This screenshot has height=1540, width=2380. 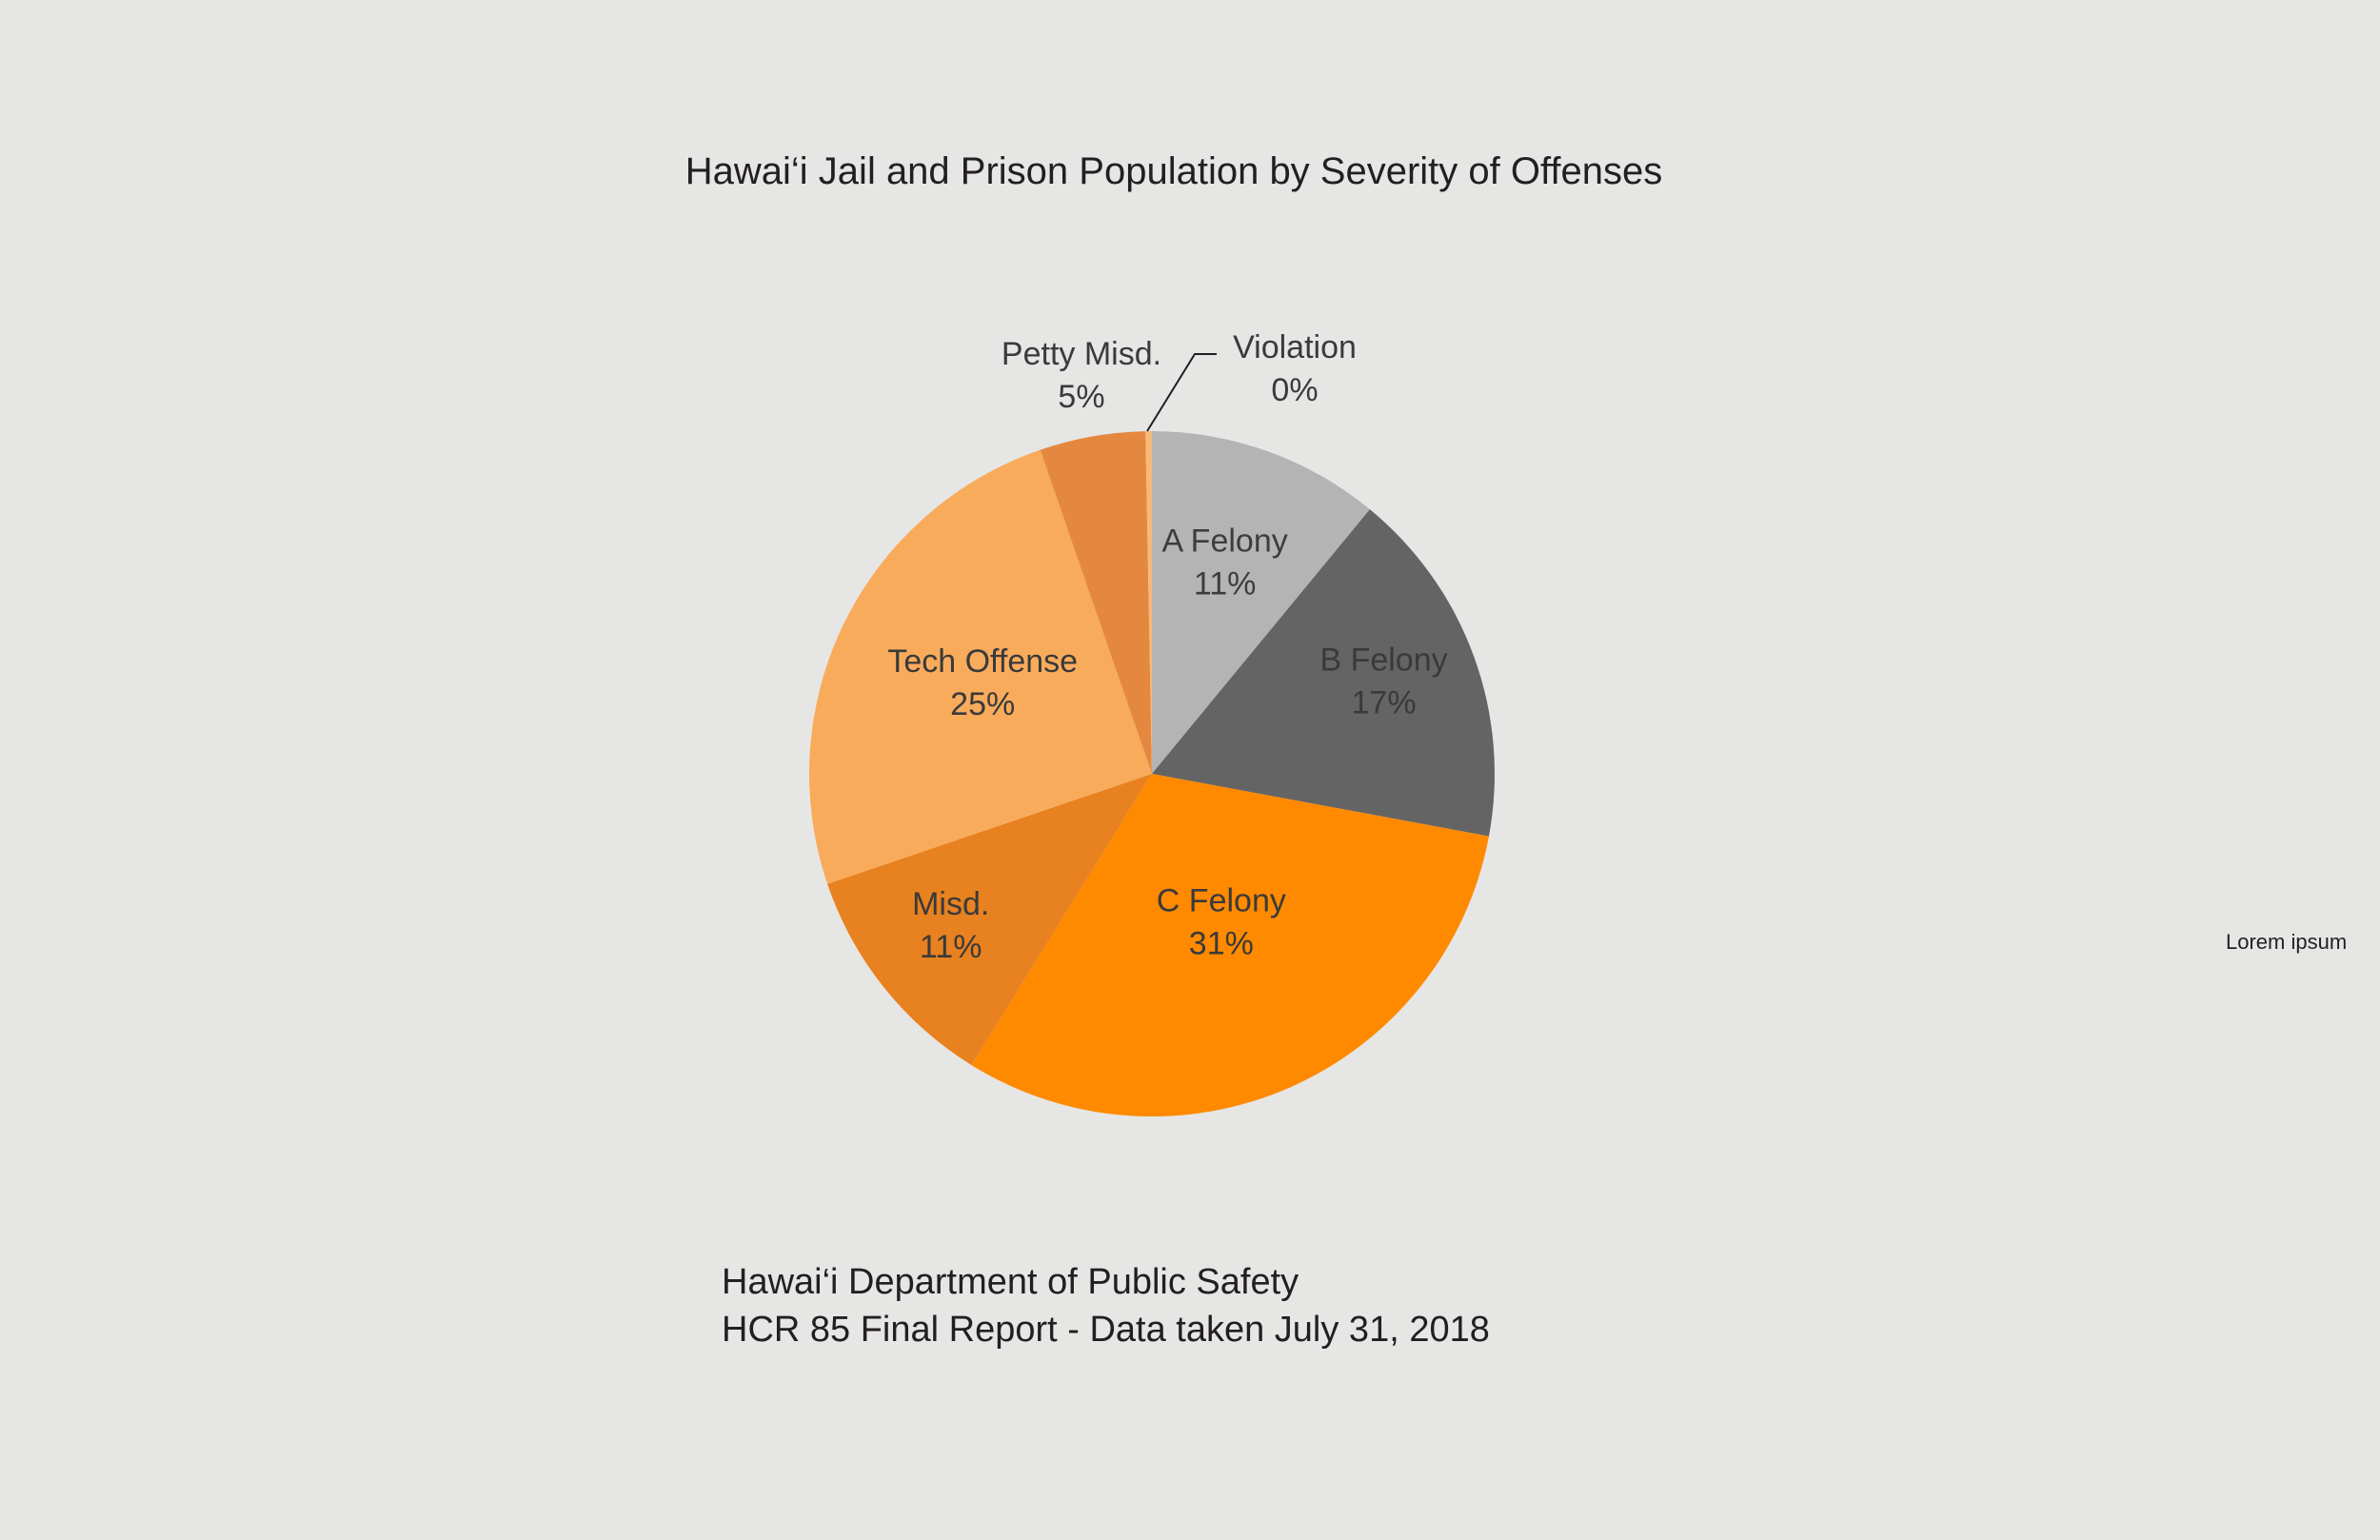 I want to click on slice-value-violation: 0%, so click(x=1294, y=390).